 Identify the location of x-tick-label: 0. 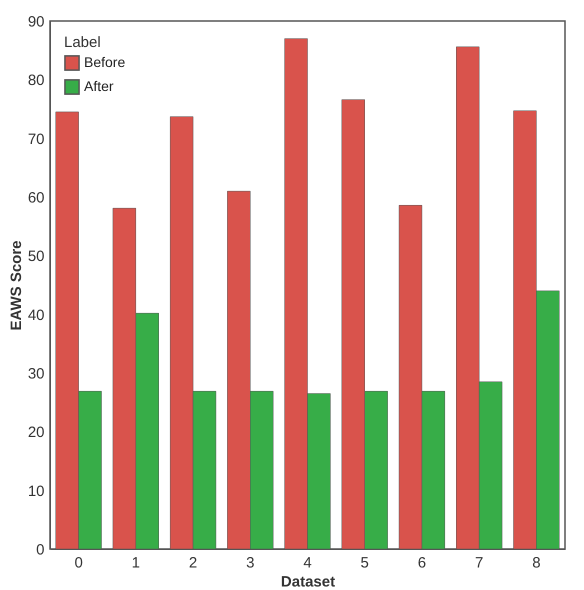
(78, 563).